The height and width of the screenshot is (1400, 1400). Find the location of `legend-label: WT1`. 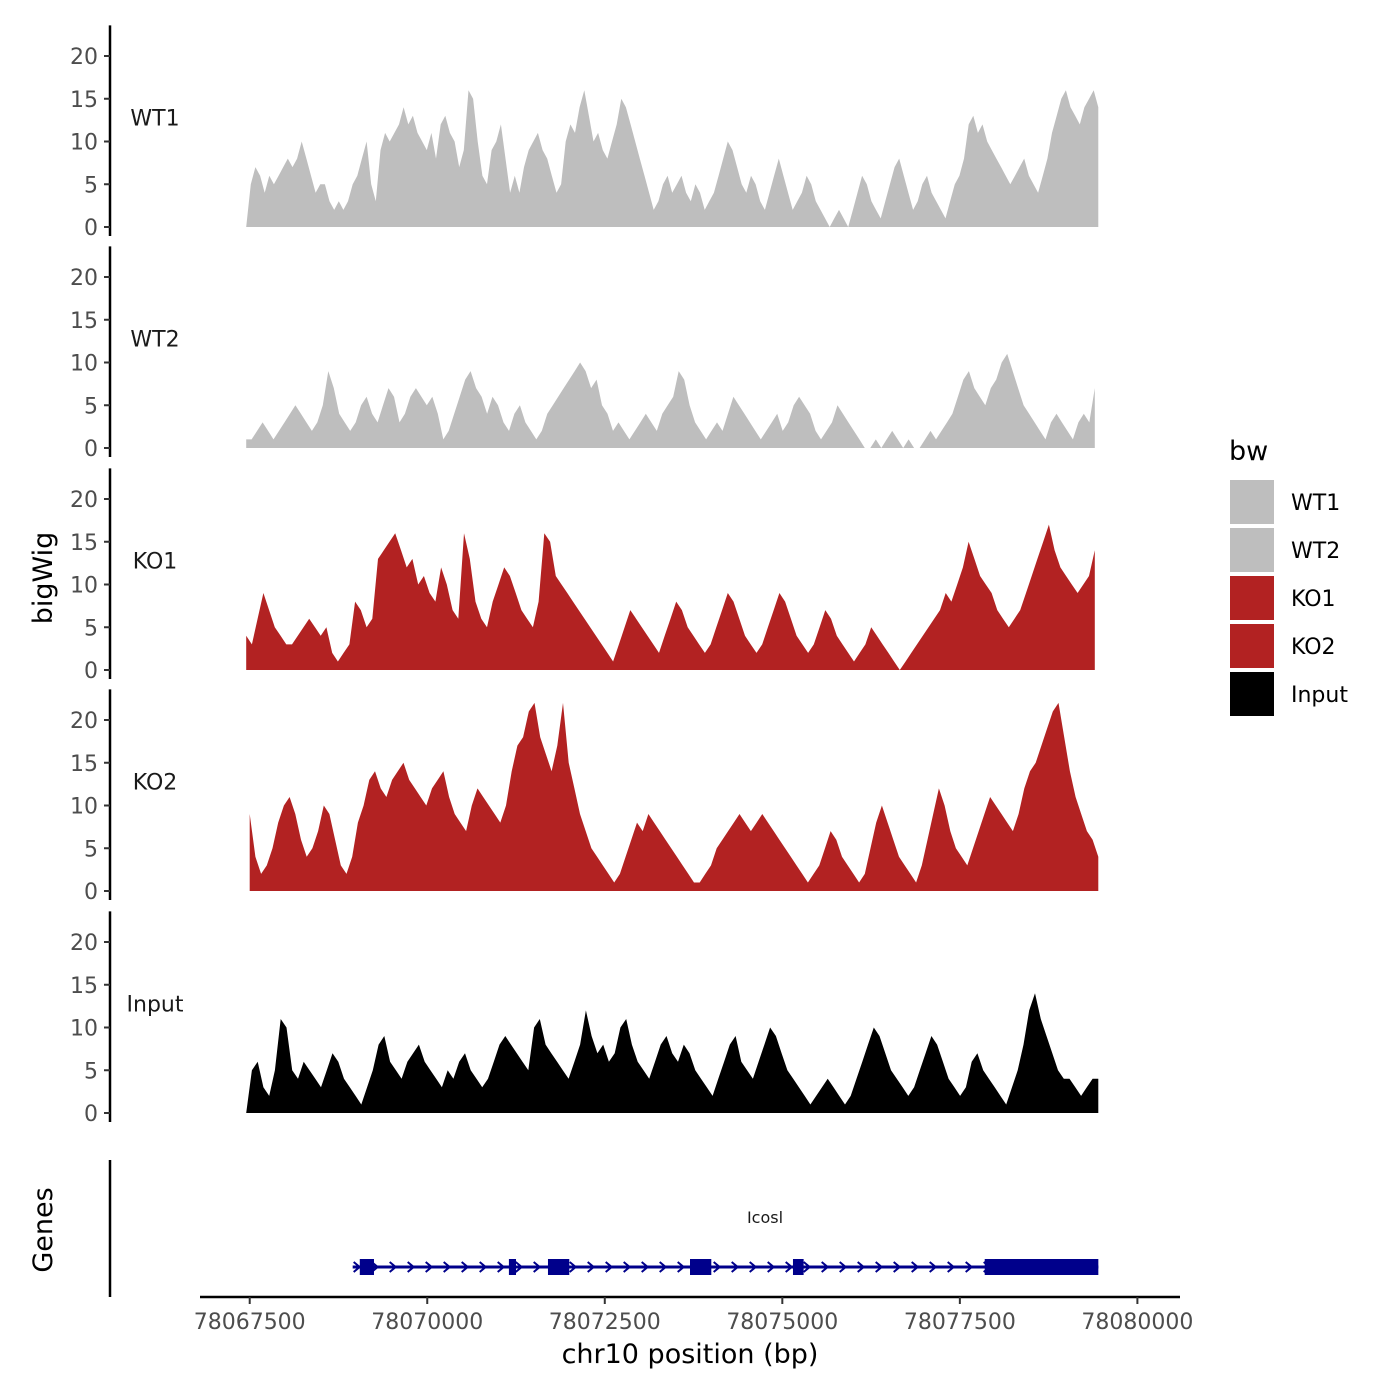

legend-label: WT1 is located at coordinates (1315, 503).